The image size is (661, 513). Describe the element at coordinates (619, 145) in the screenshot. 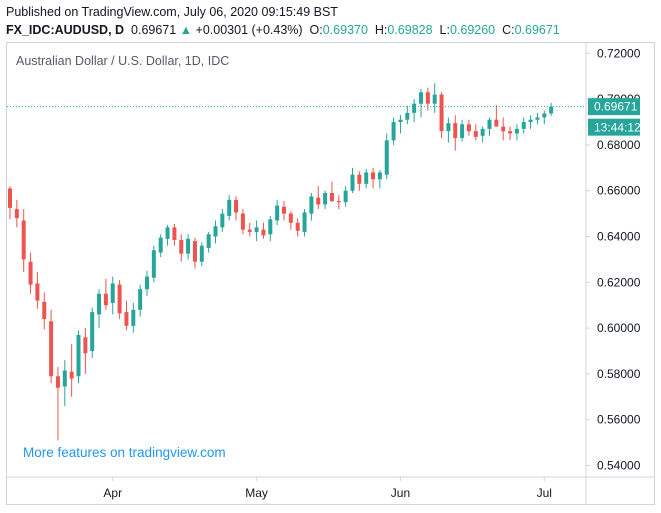

I see `y-tick-label: 0.68000` at that location.